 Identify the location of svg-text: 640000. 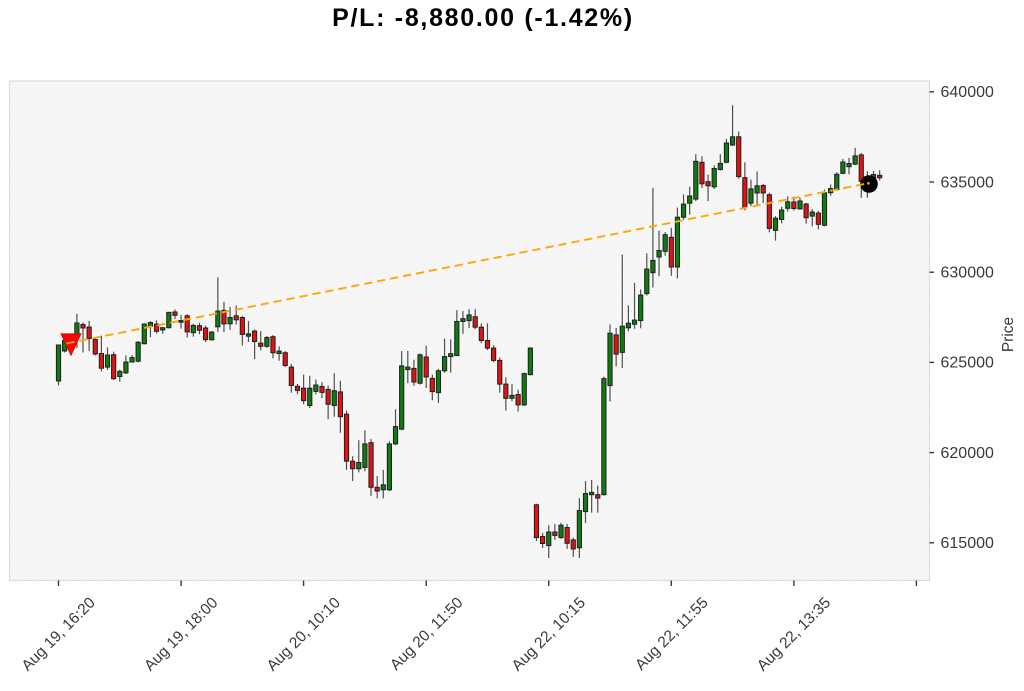
(967, 92).